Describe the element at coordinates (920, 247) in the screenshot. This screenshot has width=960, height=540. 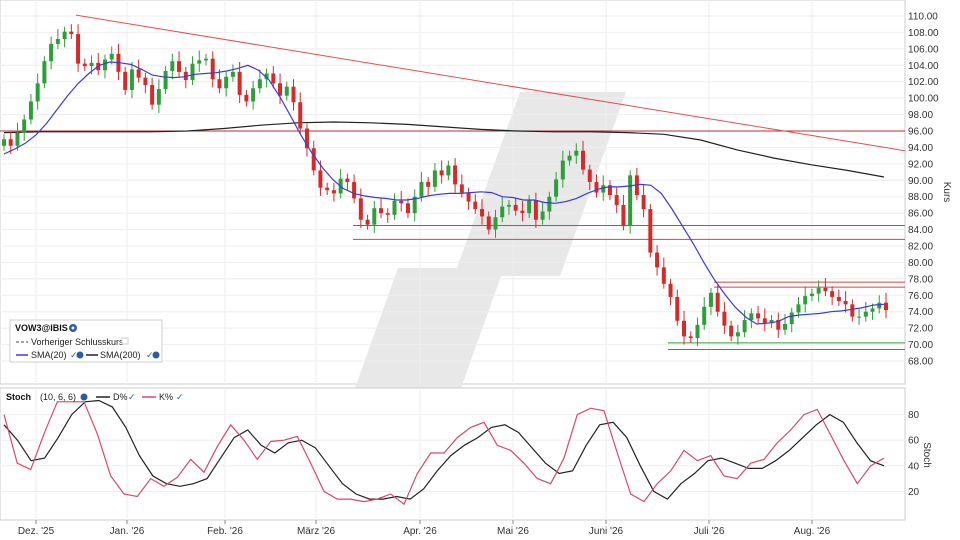
I see `y-tick-label: 82.00` at that location.